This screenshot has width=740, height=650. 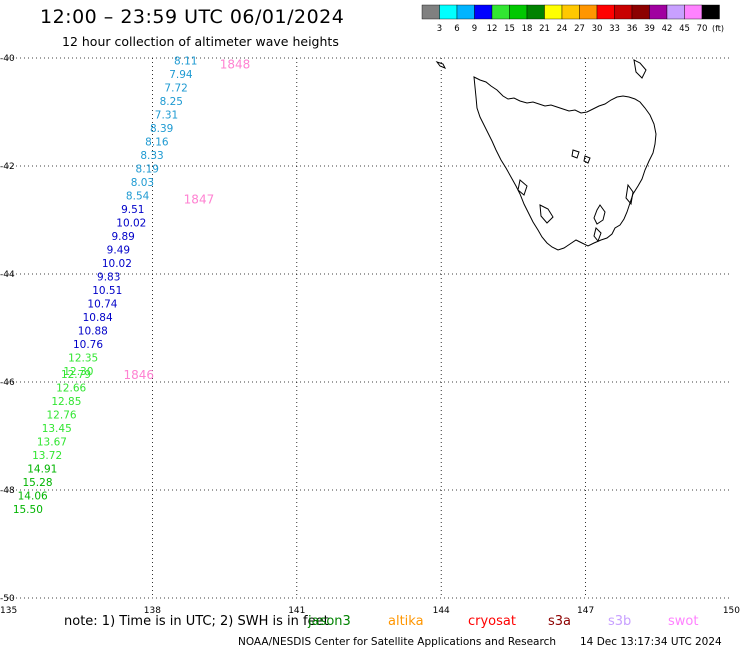 What do you see at coordinates (597, 29) in the screenshot?
I see `legend-label: 30` at bounding box center [597, 29].